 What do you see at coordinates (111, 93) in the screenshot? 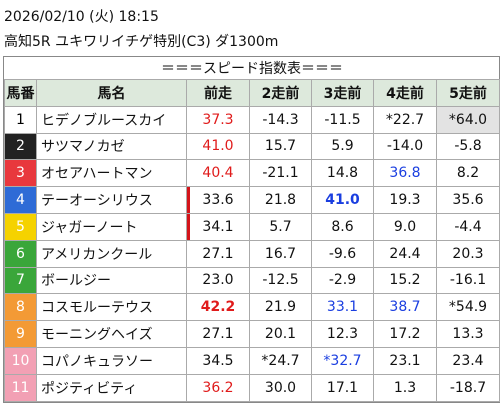
I see `column-header: 馬名` at bounding box center [111, 93].